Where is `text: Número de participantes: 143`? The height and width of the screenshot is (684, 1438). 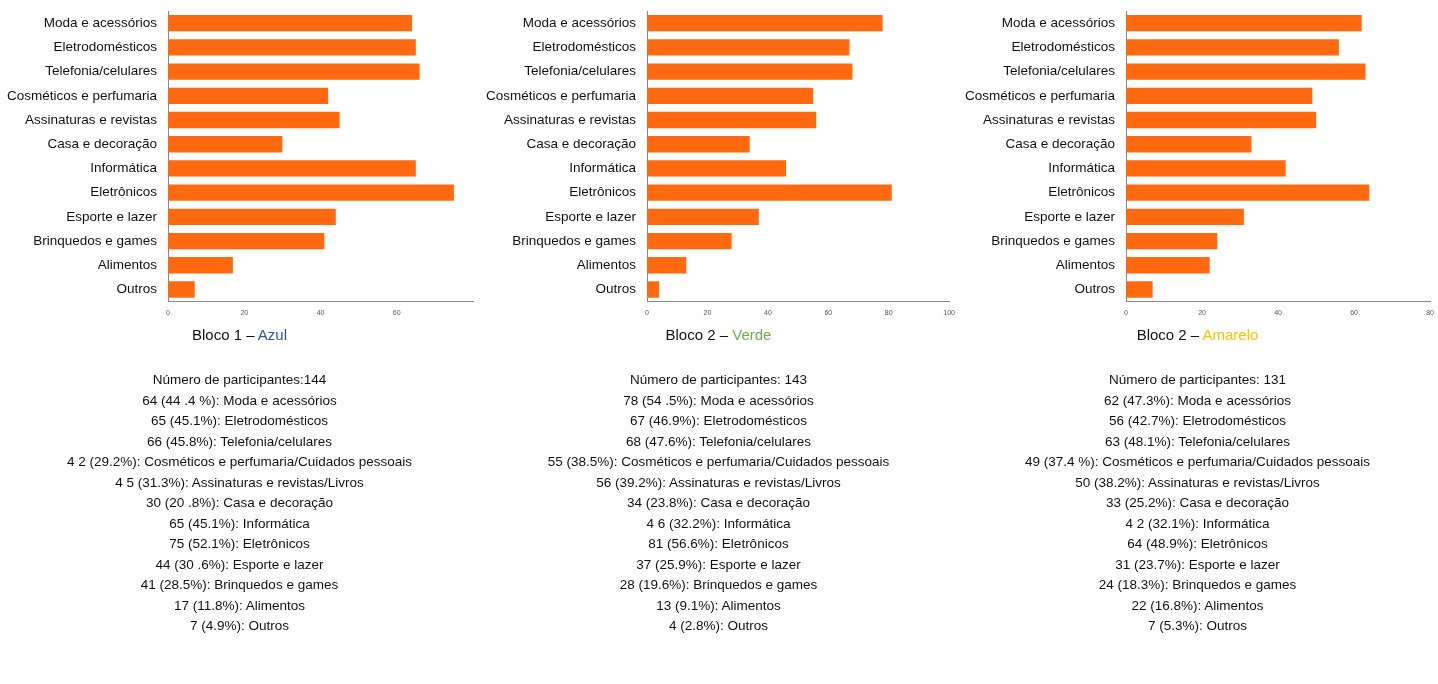 text: Número de participantes: 143 is located at coordinates (718, 380).